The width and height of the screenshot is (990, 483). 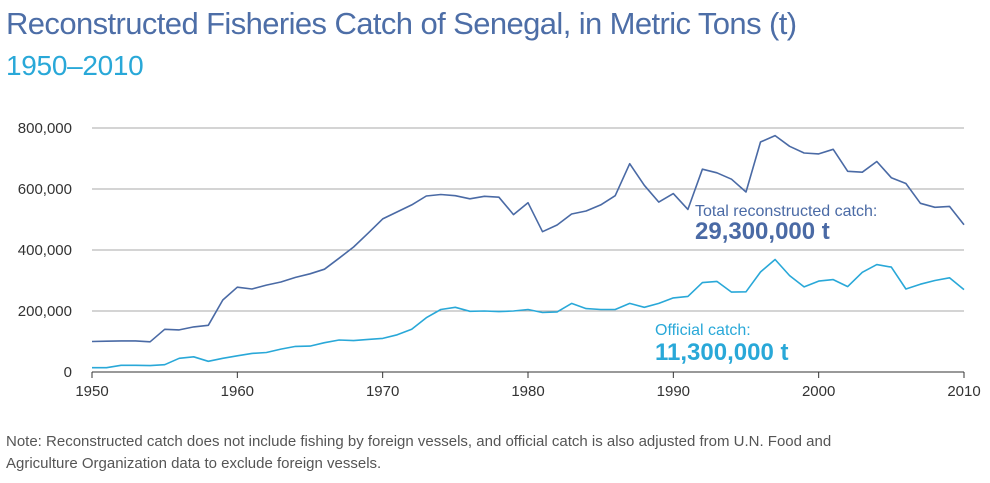 I want to click on y-tick-label: 800,000, so click(x=45, y=128).